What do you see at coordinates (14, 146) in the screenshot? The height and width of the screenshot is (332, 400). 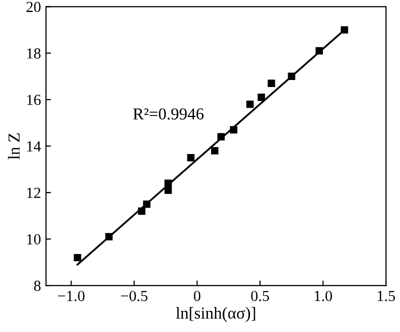 I see `y-axis-title: ln Z` at bounding box center [14, 146].